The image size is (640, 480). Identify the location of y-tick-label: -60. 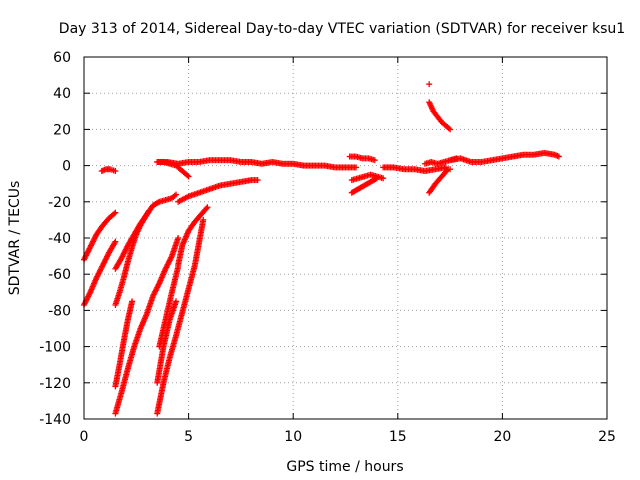
(59, 275).